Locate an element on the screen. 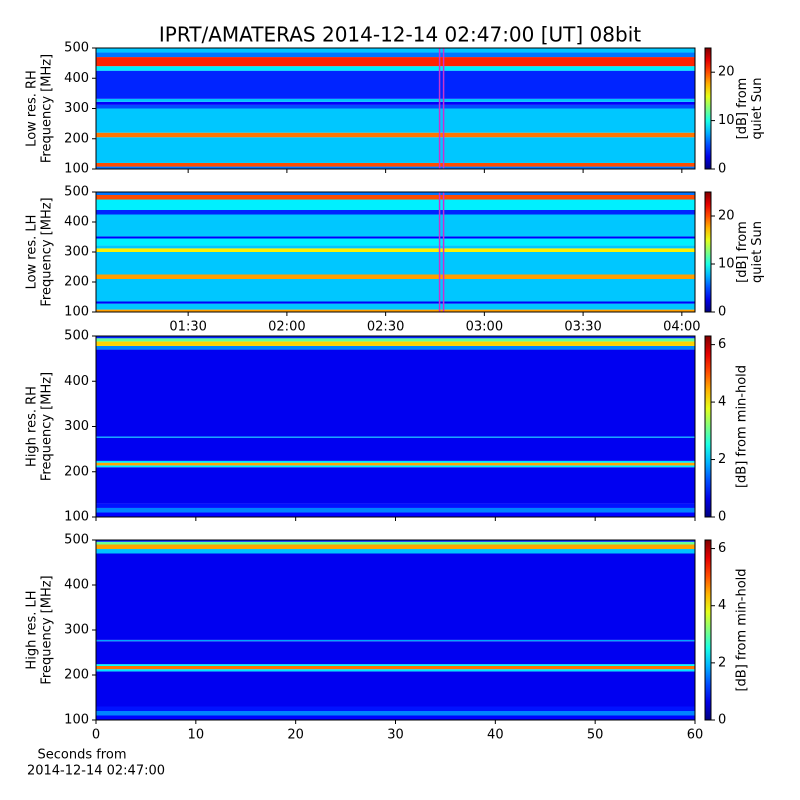 The width and height of the screenshot is (800, 800). colorbar-label: quiet Sun is located at coordinates (757, 108).